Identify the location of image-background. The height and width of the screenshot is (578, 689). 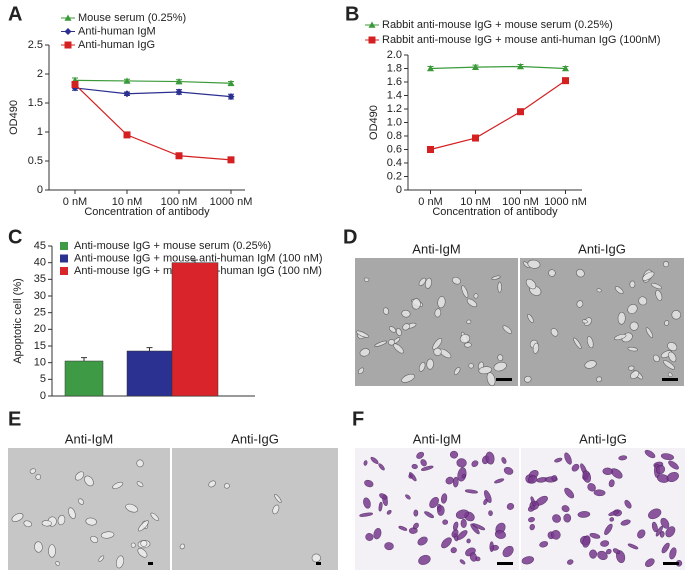
(602, 322).